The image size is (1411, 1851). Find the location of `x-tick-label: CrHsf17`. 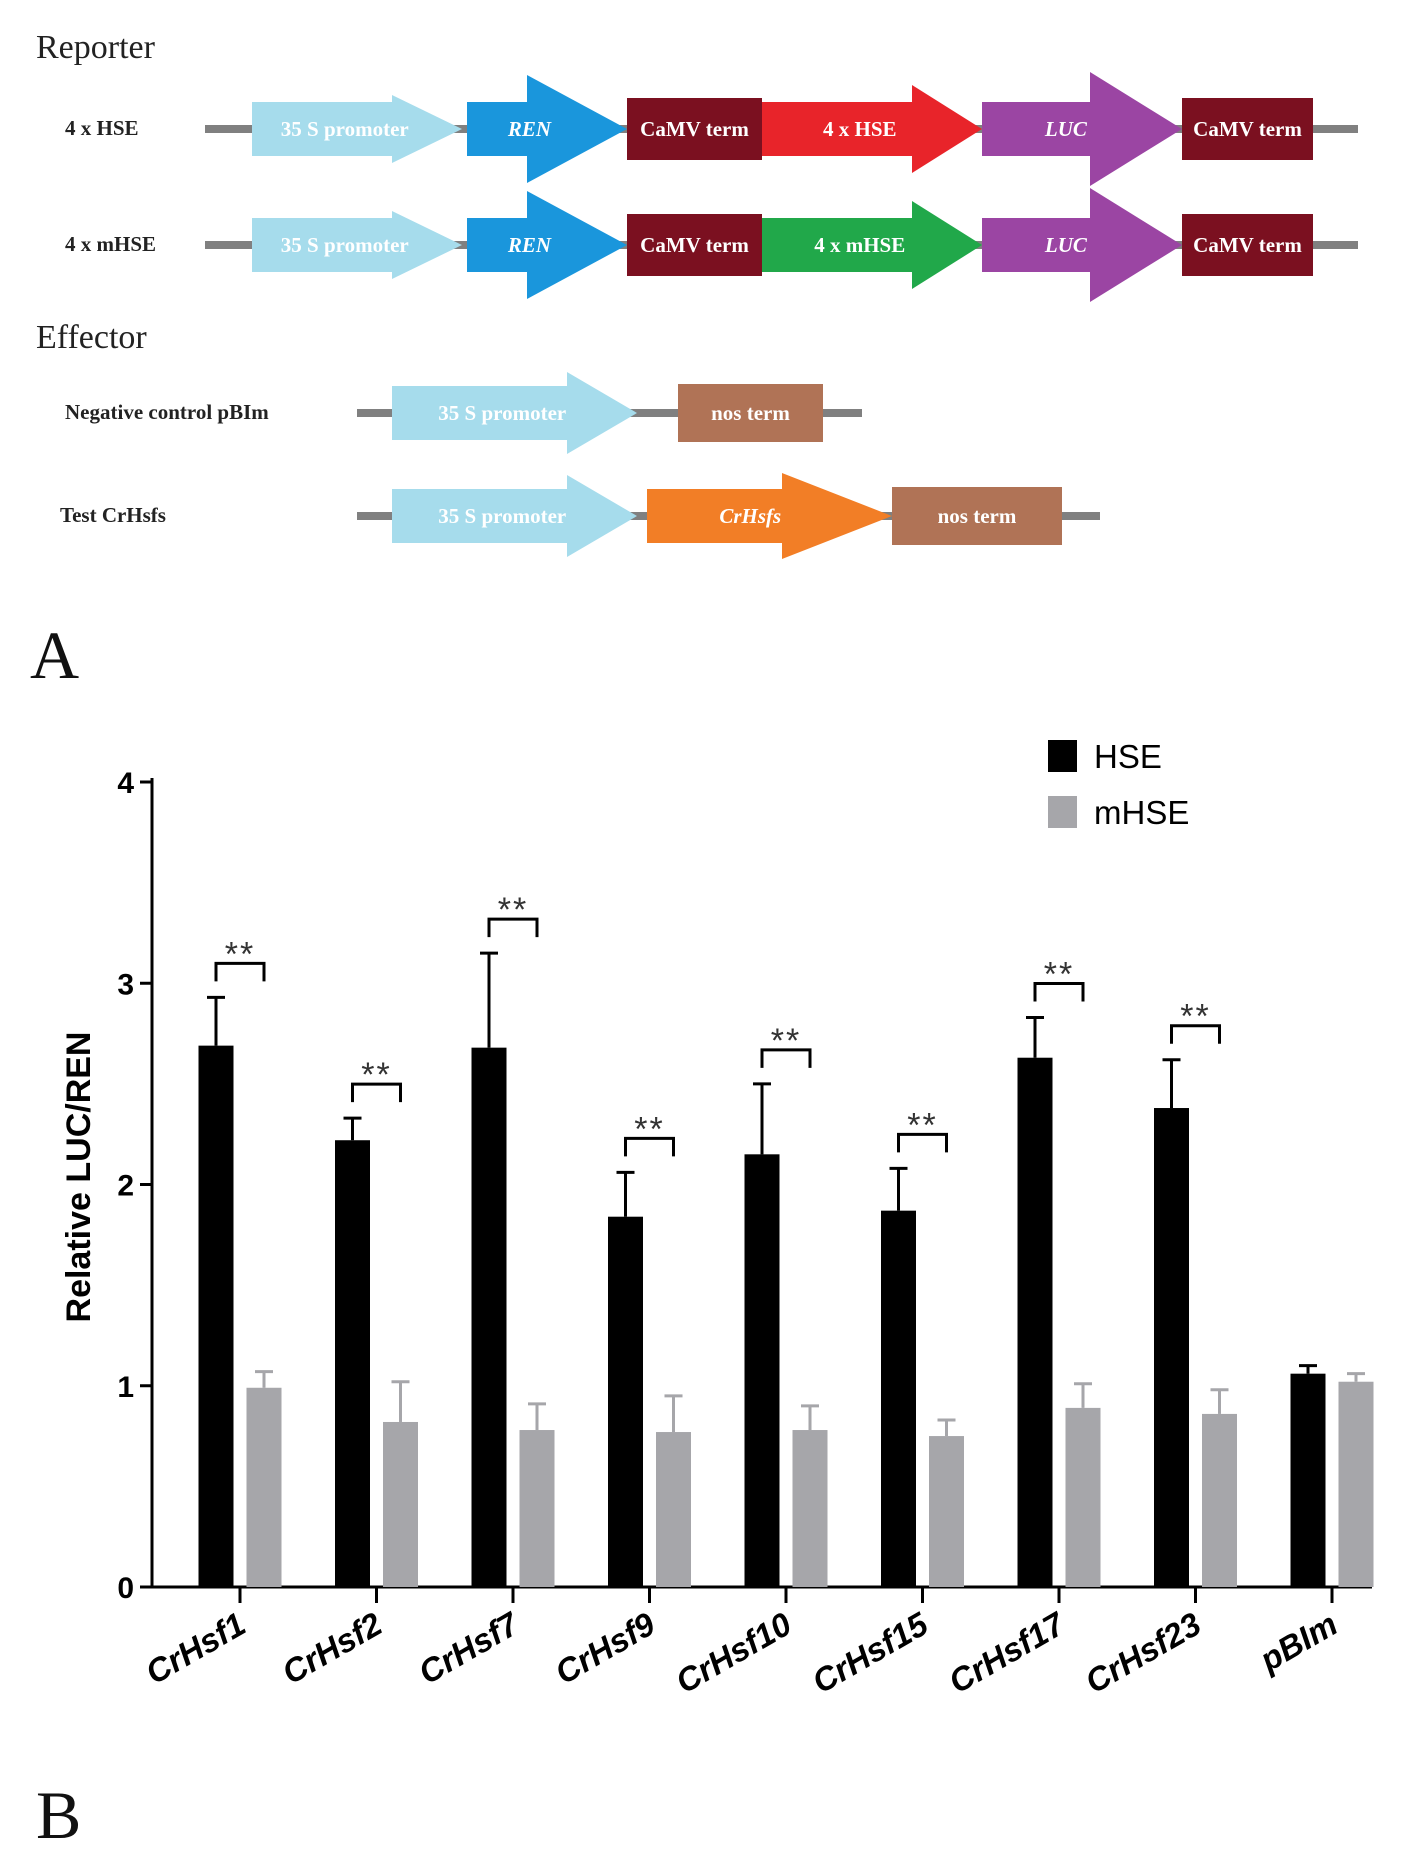

x-tick-label: CrHsf17 is located at coordinates (1007, 1652).